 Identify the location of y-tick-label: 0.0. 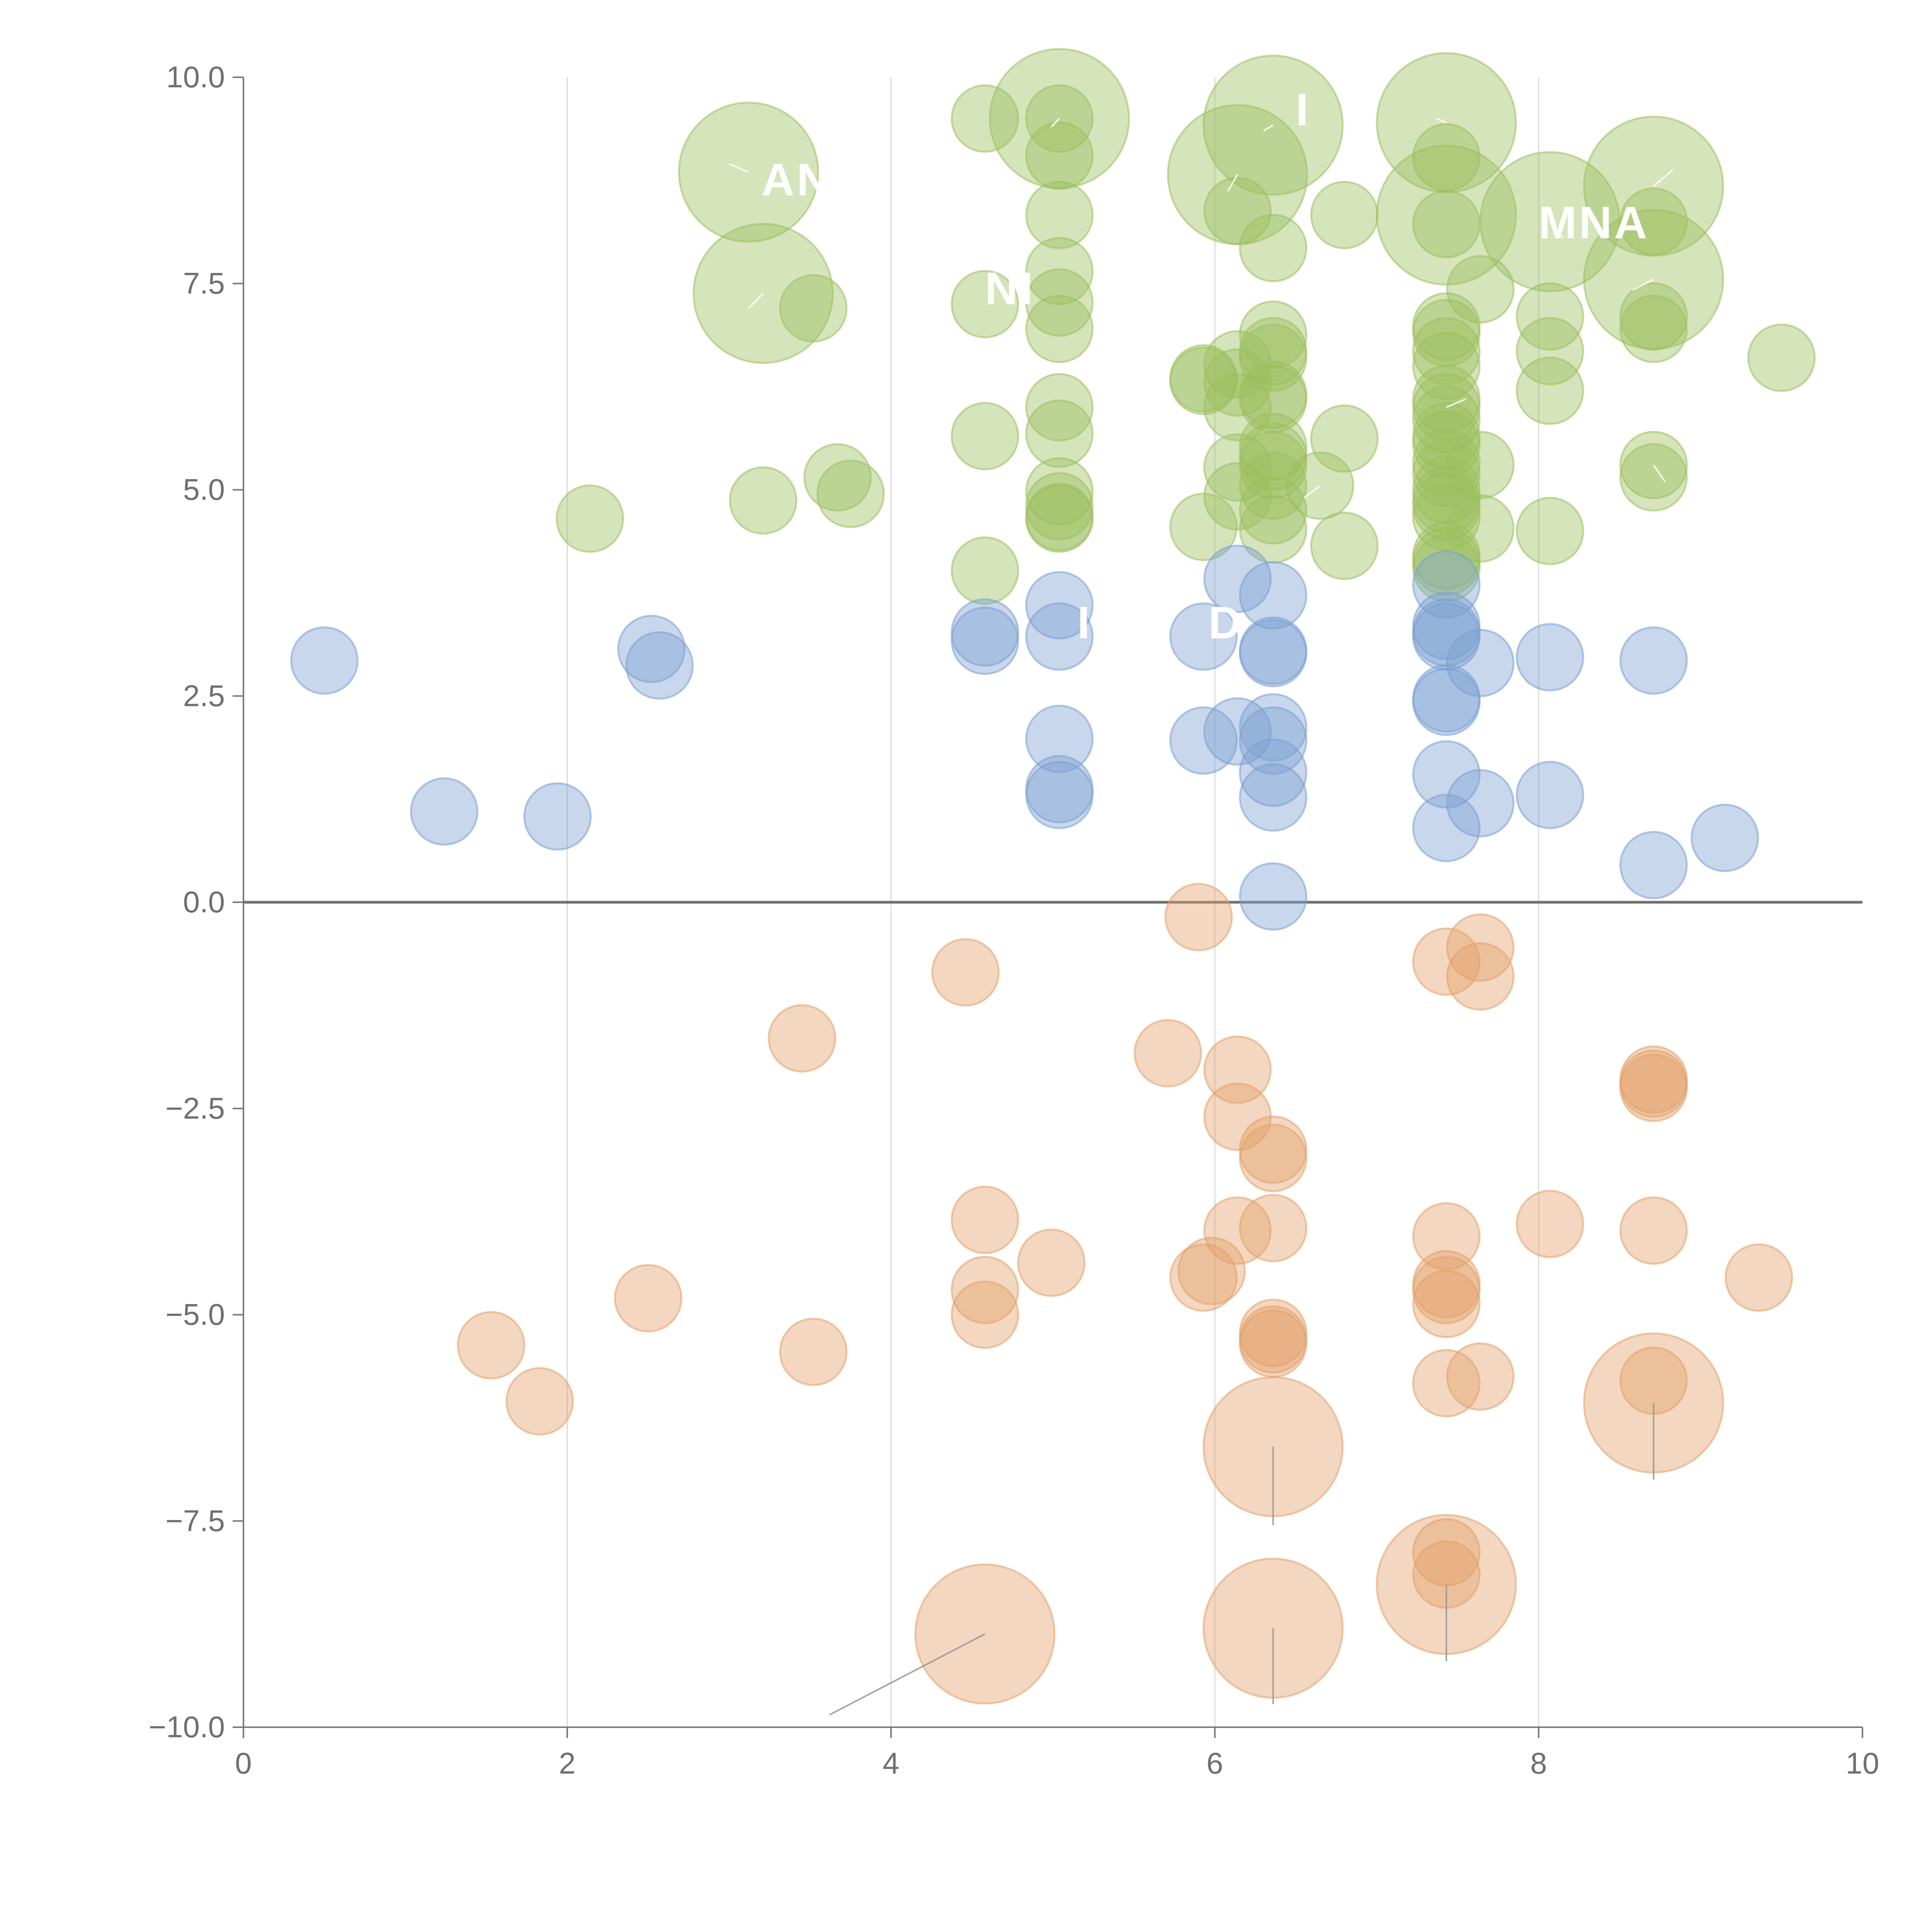
(204, 902).